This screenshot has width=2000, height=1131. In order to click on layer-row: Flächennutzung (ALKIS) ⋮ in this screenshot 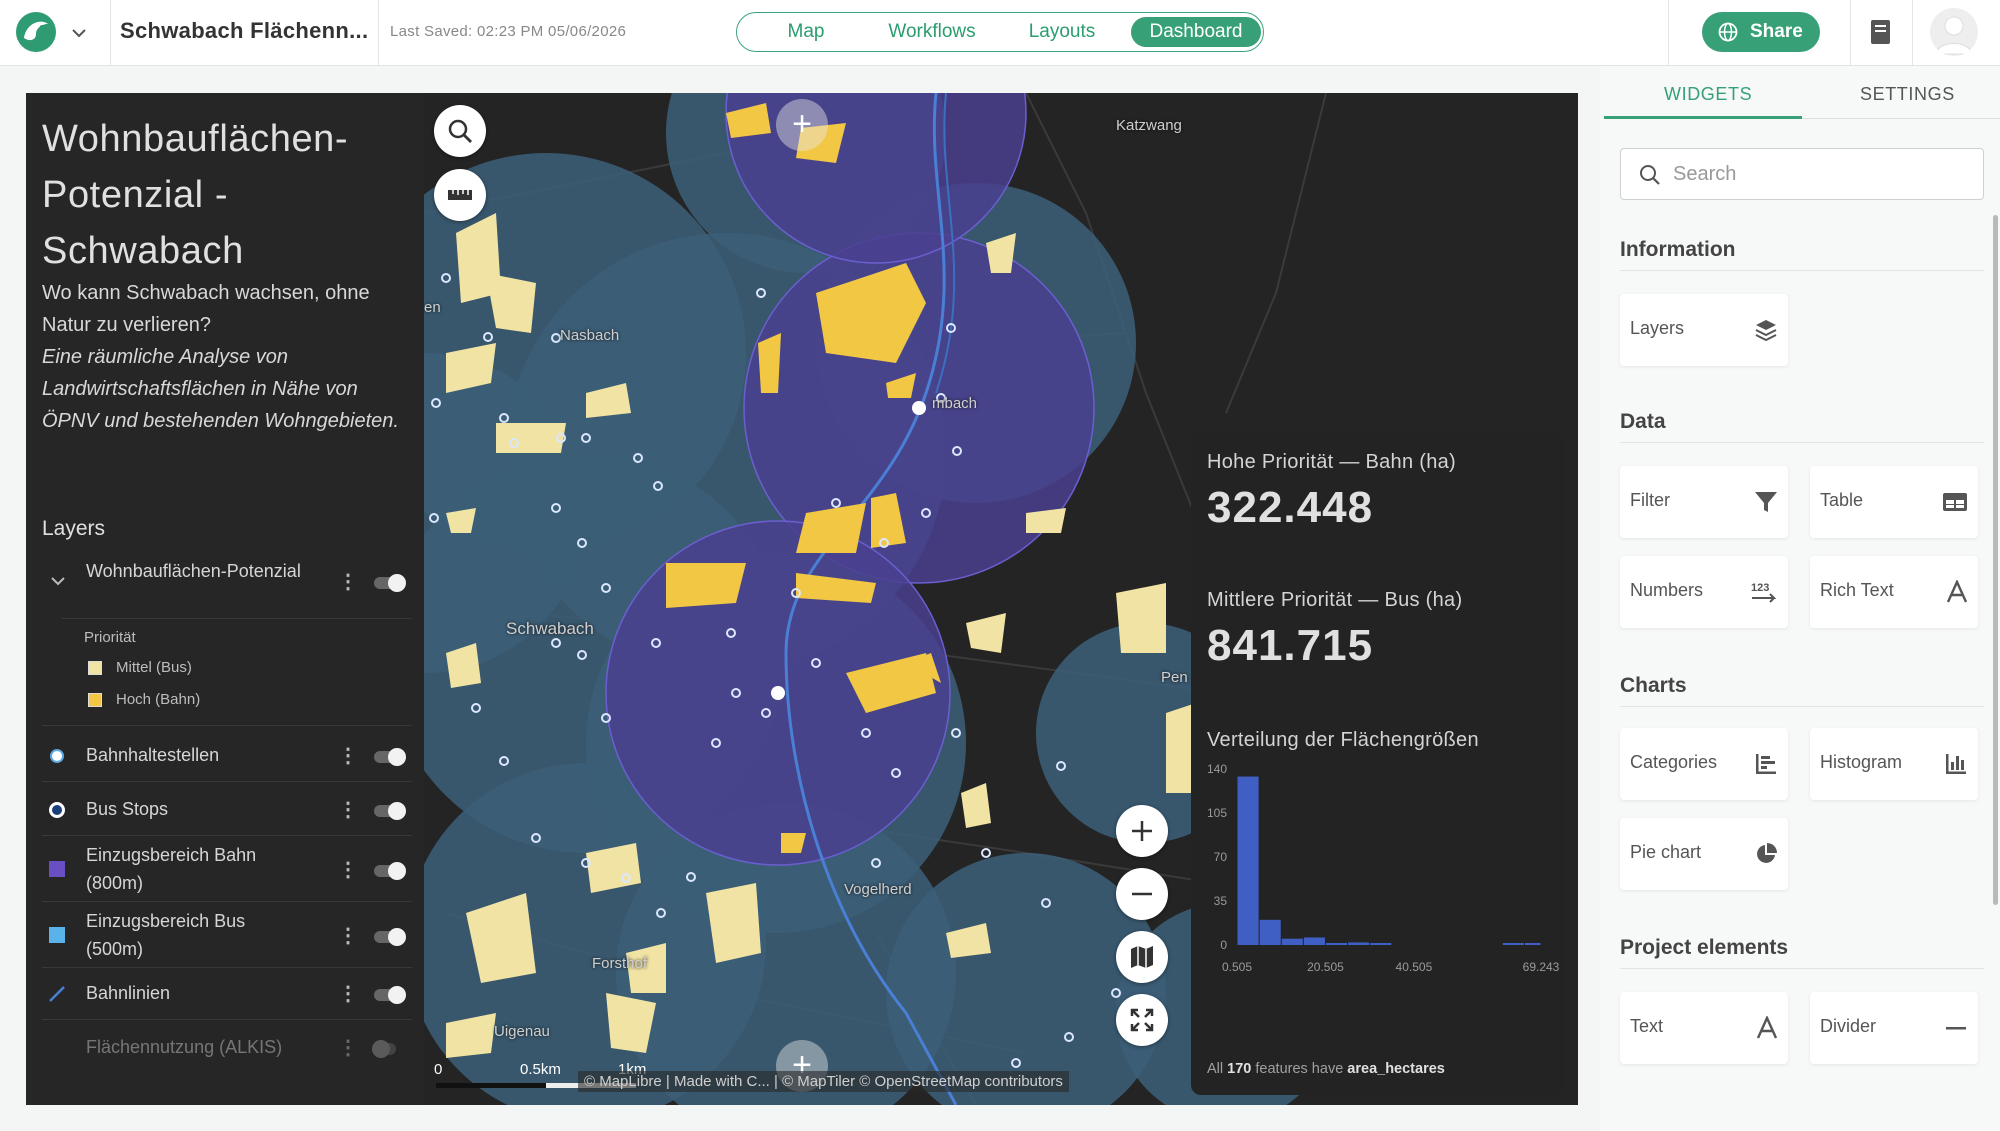, I will do `click(227, 1048)`.